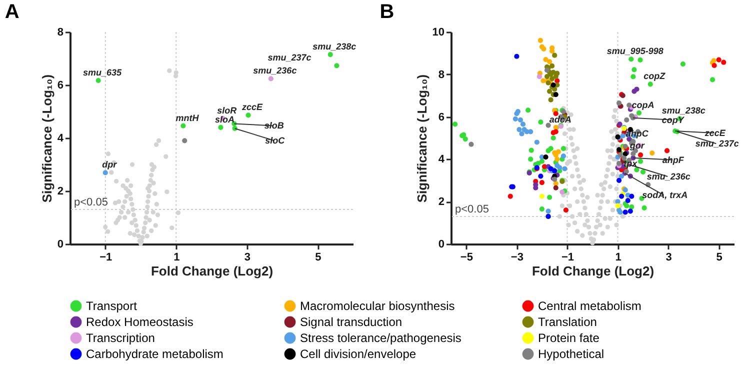 This screenshot has height=391, width=742. Describe the element at coordinates (188, 117) in the screenshot. I see `annotation: mntH` at that location.